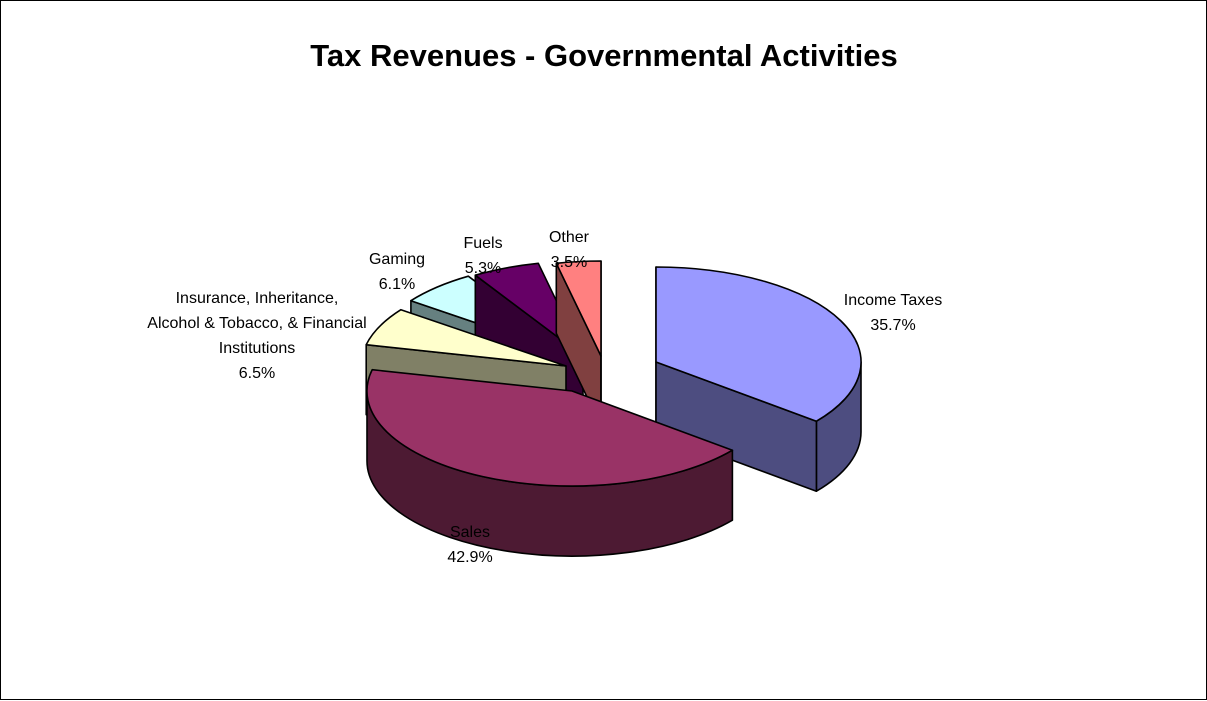  Describe the element at coordinates (569, 262) in the screenshot. I see `slice-value-label: 3.5%` at that location.